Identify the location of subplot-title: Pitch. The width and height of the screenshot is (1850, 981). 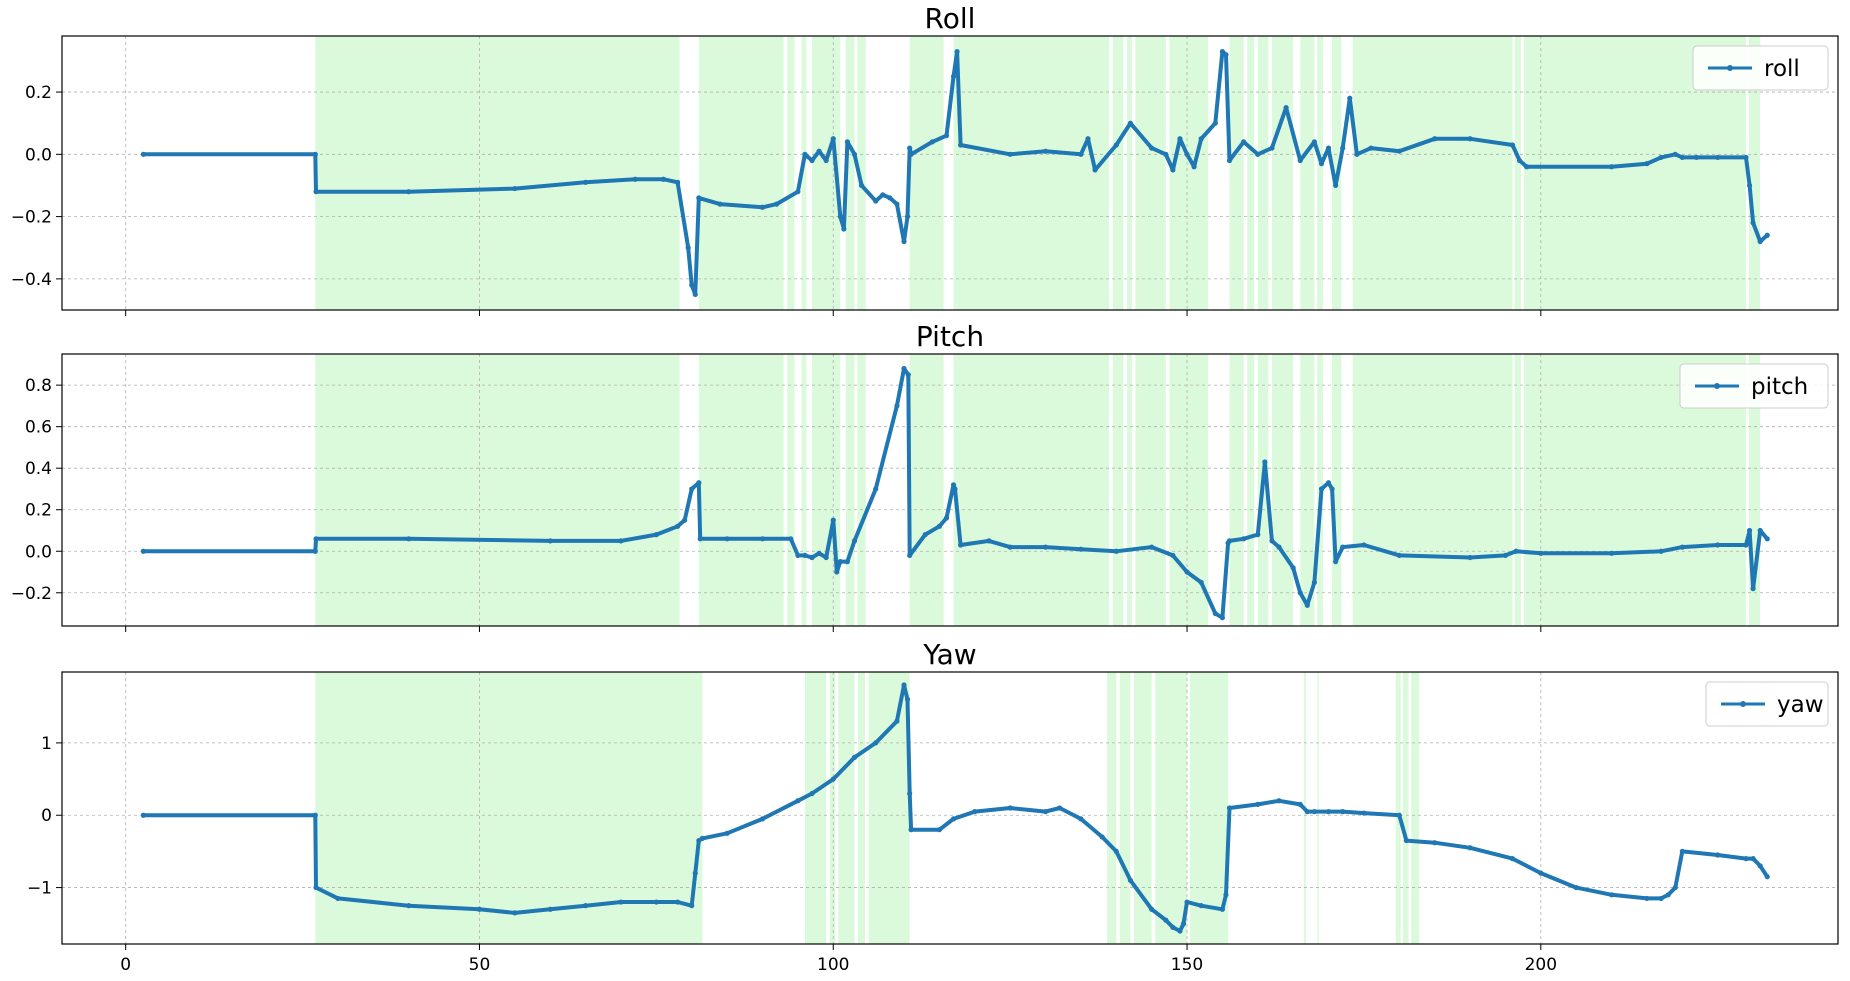
(950, 336).